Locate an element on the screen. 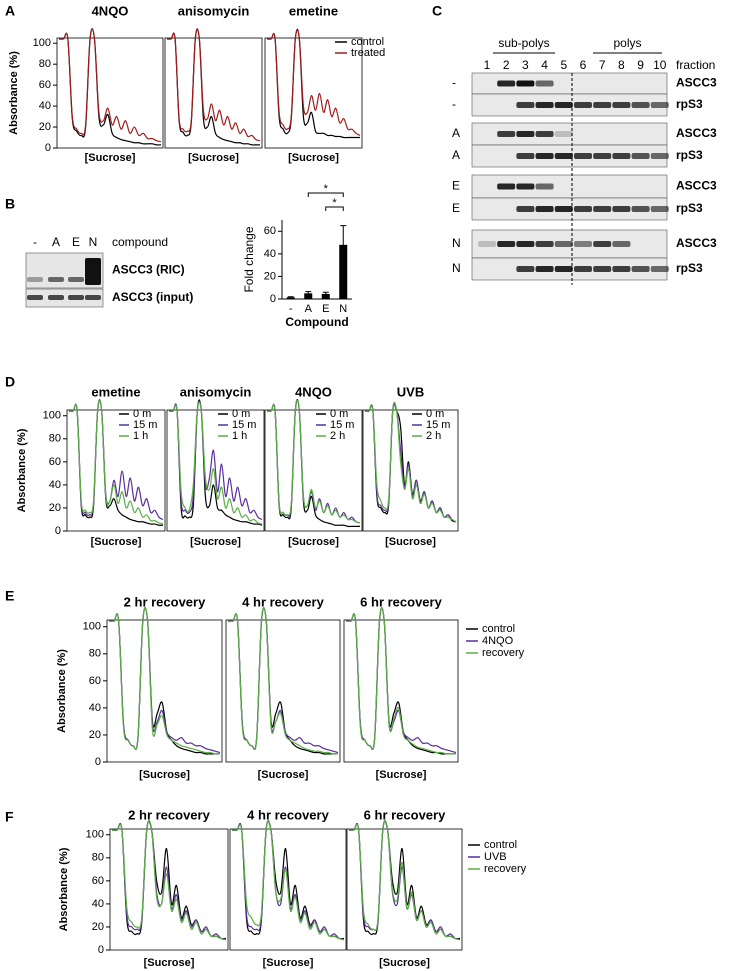  chart-title: anisomycin is located at coordinates (216, 391).